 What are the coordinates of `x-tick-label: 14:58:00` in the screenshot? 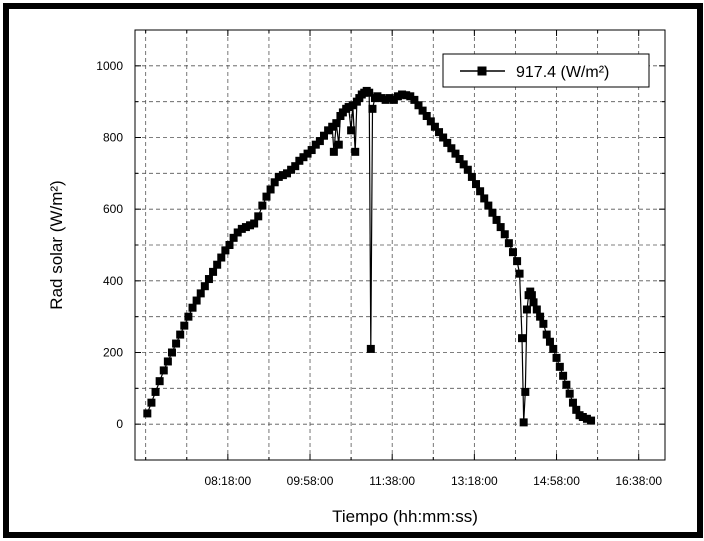 It's located at (556, 481).